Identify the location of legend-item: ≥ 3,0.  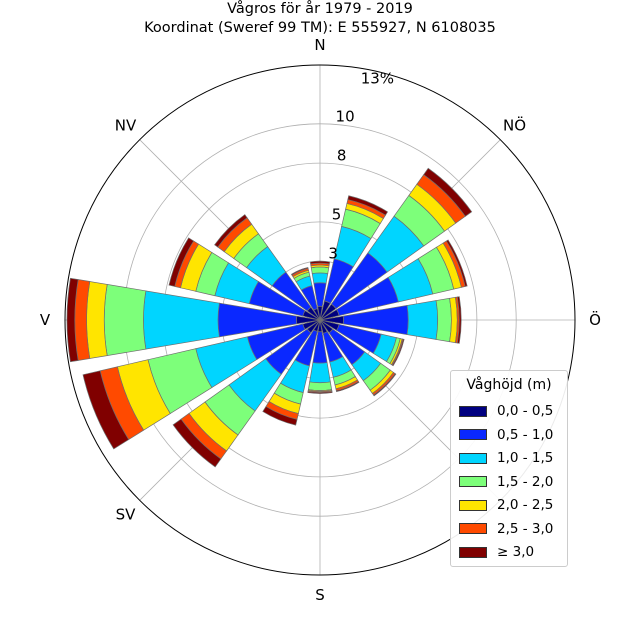
(496, 552).